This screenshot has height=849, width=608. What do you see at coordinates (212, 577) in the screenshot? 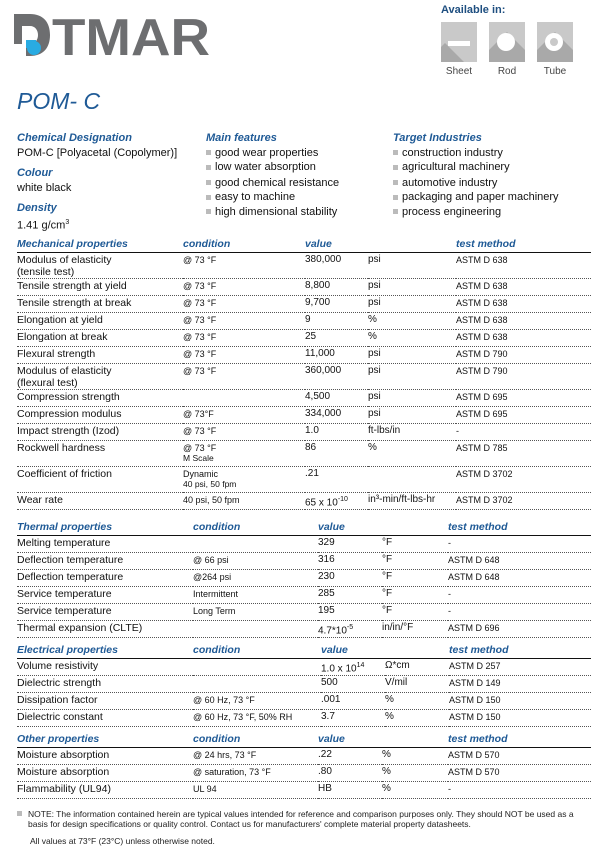
I see `condition-text: @264 psi` at bounding box center [212, 577].